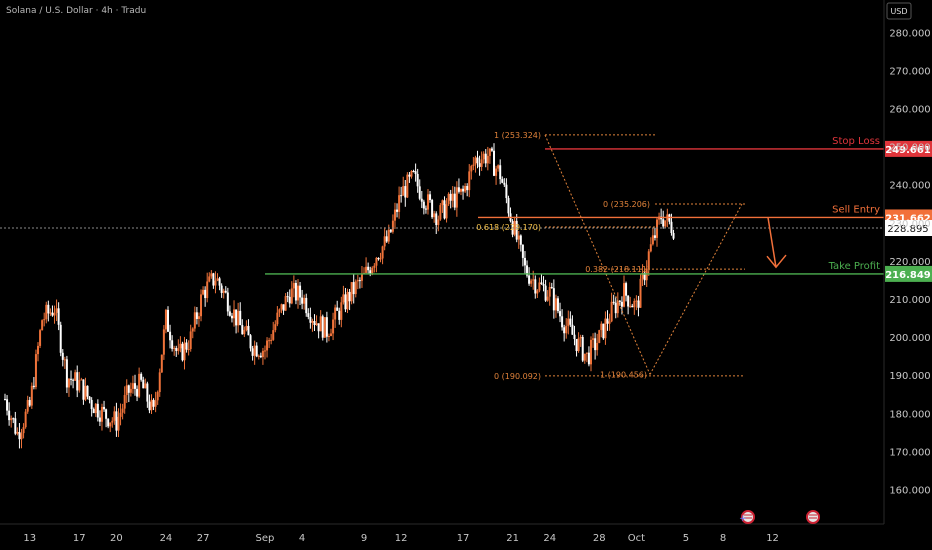 The width and height of the screenshot is (932, 550). I want to click on price-tick-label: 200.000, so click(909, 338).